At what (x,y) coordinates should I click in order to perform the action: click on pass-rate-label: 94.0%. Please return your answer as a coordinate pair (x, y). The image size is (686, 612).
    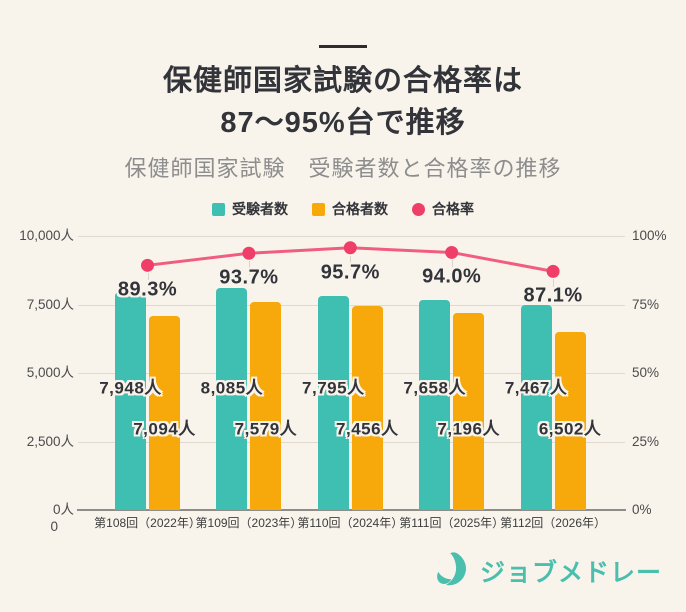
    Looking at the image, I should click on (452, 276).